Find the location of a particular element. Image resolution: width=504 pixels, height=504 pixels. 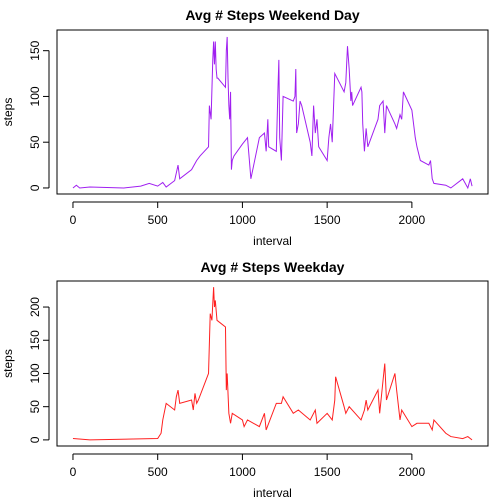

chart-title: Avg # Steps Weekend Day is located at coordinates (272, 15).